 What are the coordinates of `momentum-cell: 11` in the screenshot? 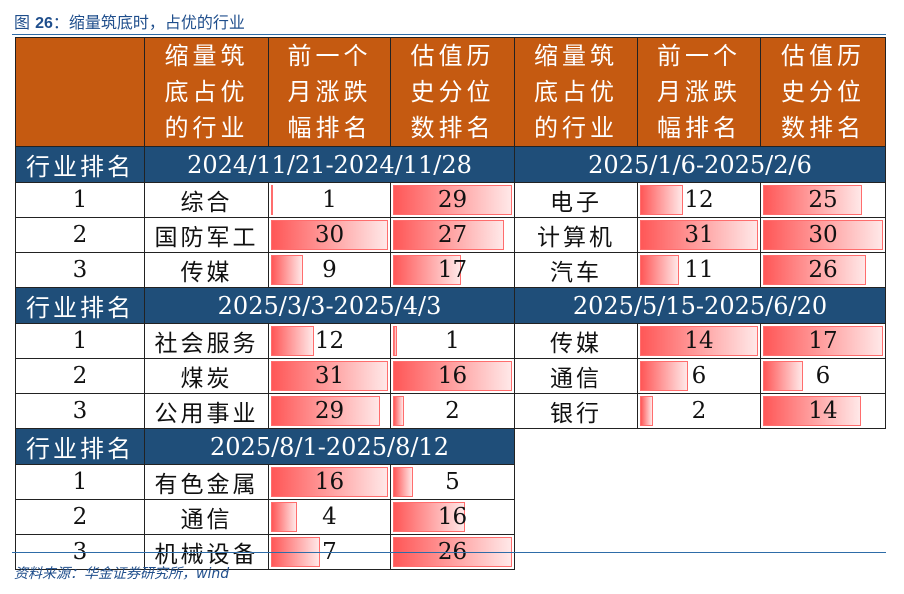 It's located at (699, 270).